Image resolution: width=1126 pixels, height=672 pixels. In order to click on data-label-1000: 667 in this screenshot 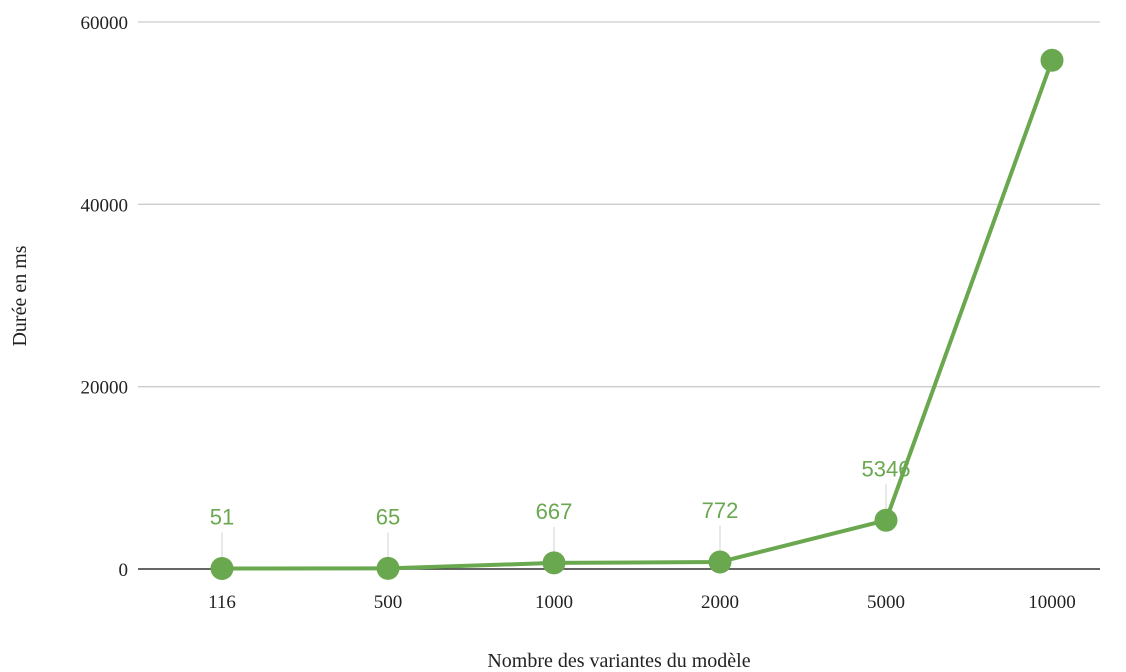, I will do `click(554, 511)`.